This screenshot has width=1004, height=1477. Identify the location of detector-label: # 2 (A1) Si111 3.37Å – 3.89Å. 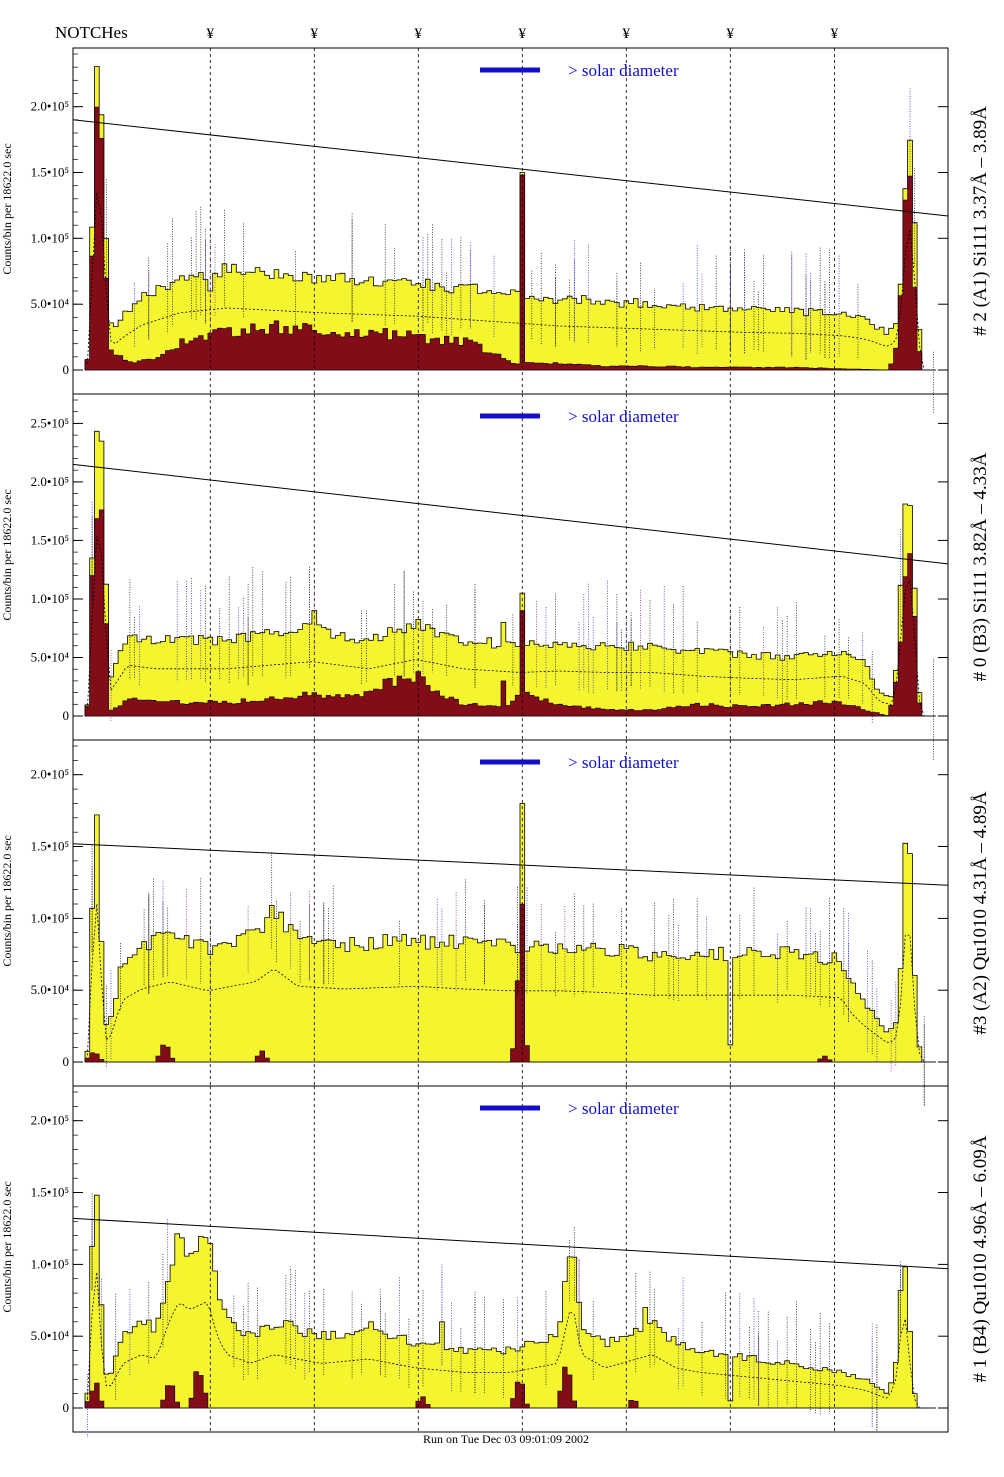
(980, 221).